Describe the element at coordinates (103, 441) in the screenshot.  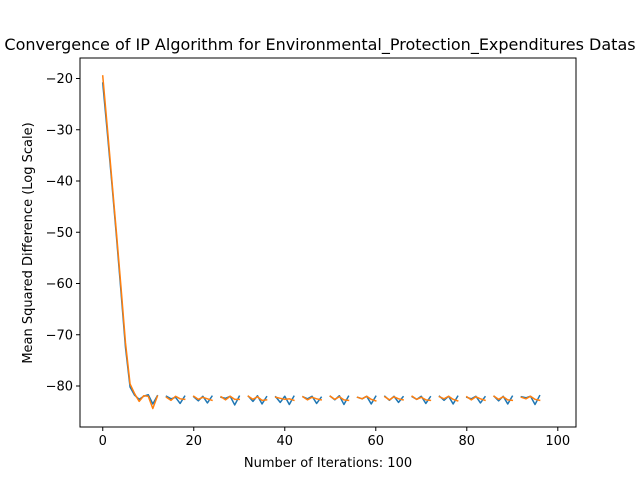
I see `x-tick-label-0: 0` at that location.